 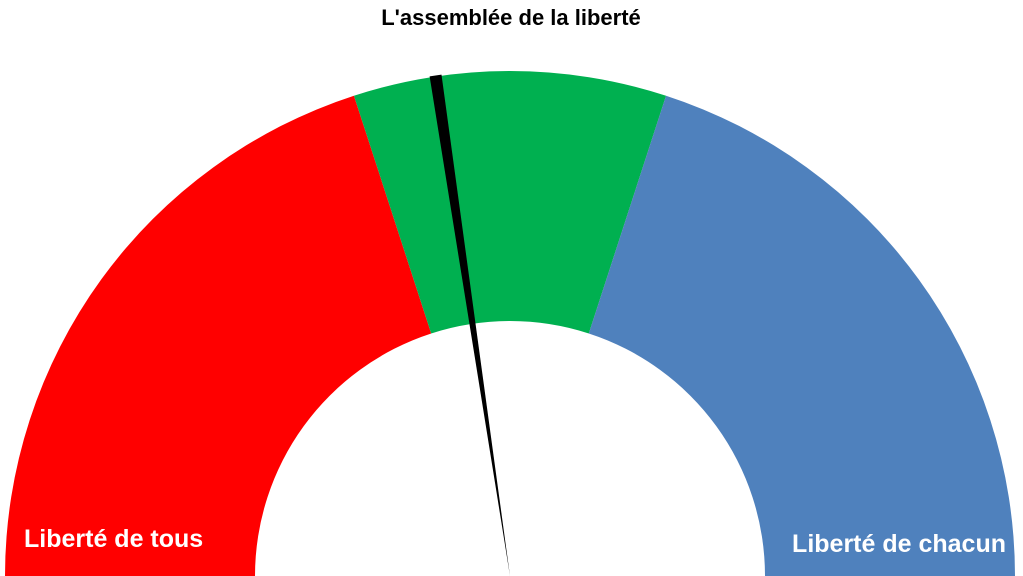 I want to click on gauge-segment-center, so click(x=510, y=202).